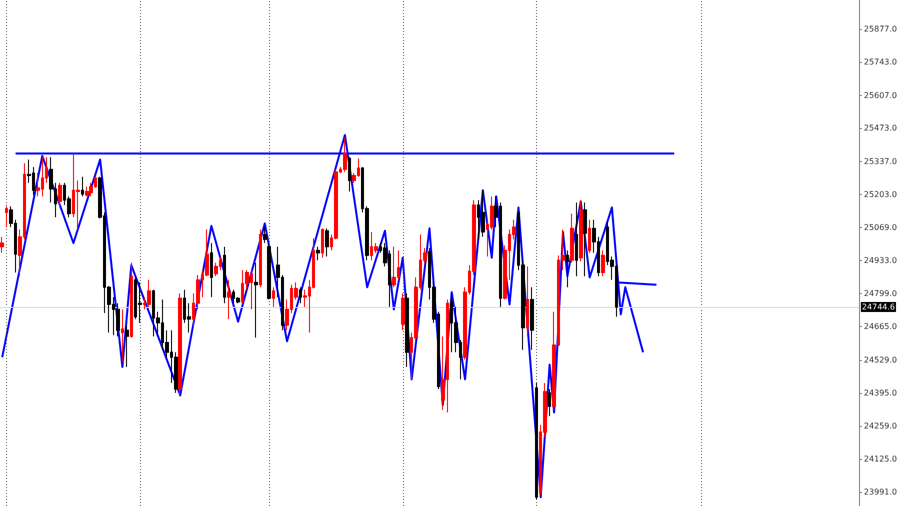 The width and height of the screenshot is (900, 506). Describe the element at coordinates (881, 426) in the screenshot. I see `y-tick-label: 24259.0` at that location.